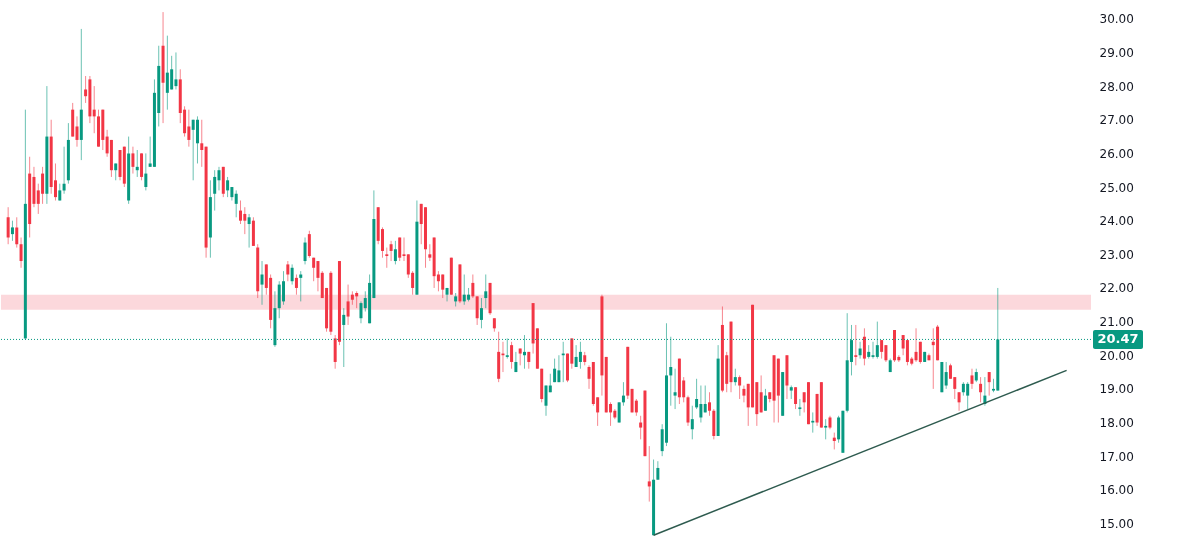 Image resolution: width=1200 pixels, height=549 pixels. Describe the element at coordinates (1116, 456) in the screenshot. I see `y-tick-label: 17.00` at that location.